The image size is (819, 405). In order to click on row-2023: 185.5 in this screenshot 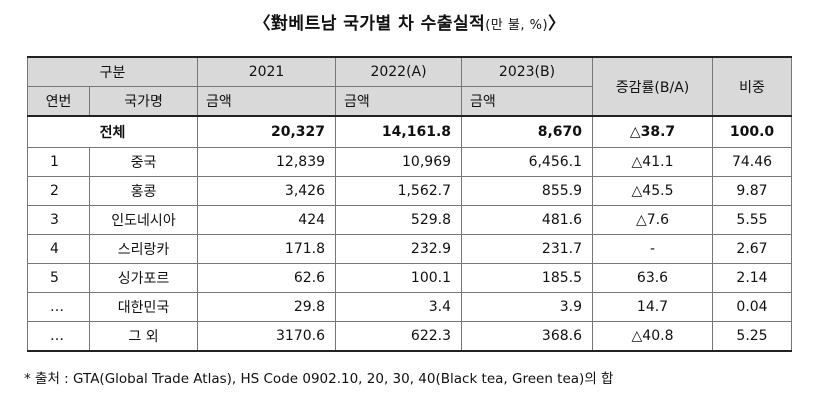, I will do `click(527, 278)`.